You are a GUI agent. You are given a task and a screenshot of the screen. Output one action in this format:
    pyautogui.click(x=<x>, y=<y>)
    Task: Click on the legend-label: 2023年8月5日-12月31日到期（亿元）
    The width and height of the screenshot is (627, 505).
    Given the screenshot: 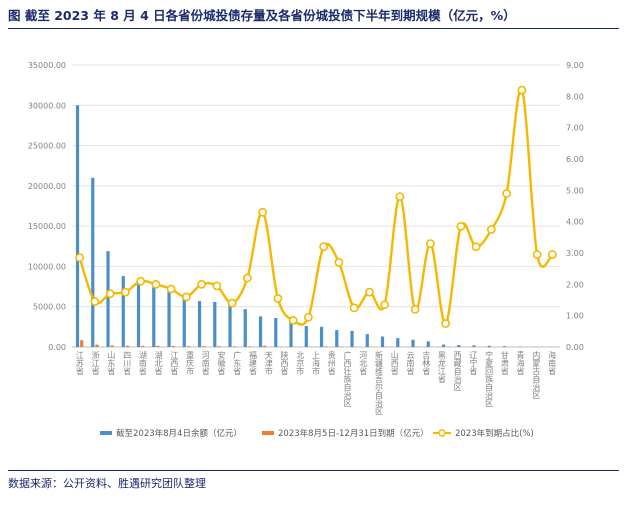 What is the action you would take?
    pyautogui.click(x=353, y=433)
    